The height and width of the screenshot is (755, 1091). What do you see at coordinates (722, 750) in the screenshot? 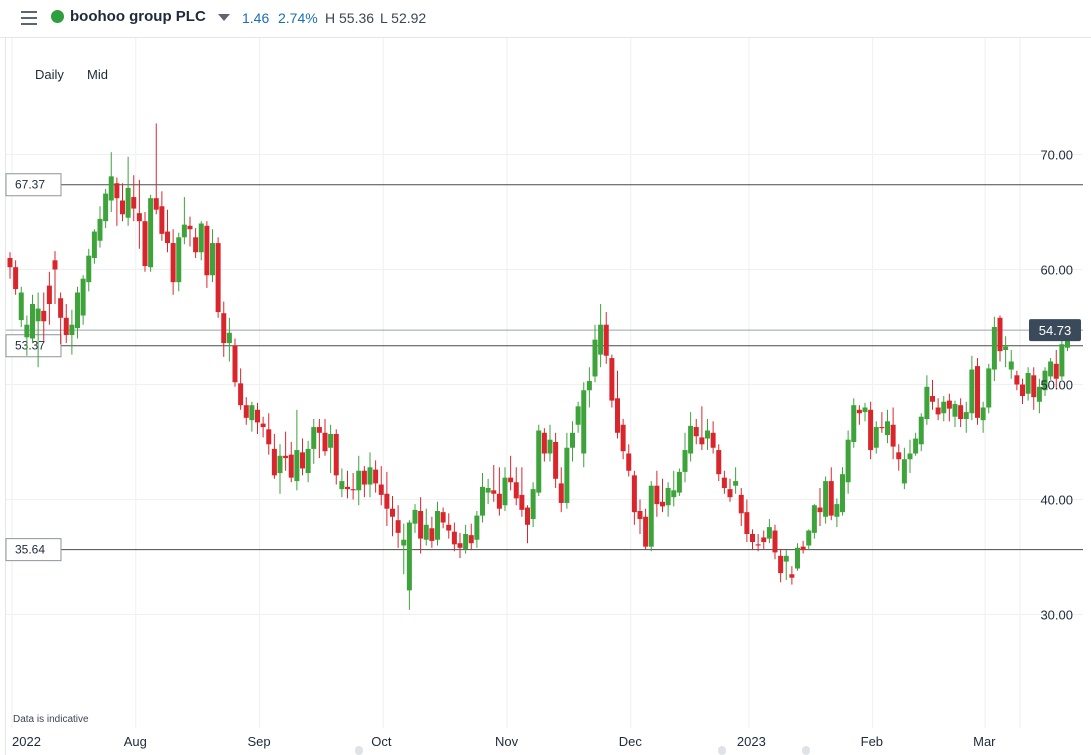
I see `timeline-marker` at bounding box center [722, 750].